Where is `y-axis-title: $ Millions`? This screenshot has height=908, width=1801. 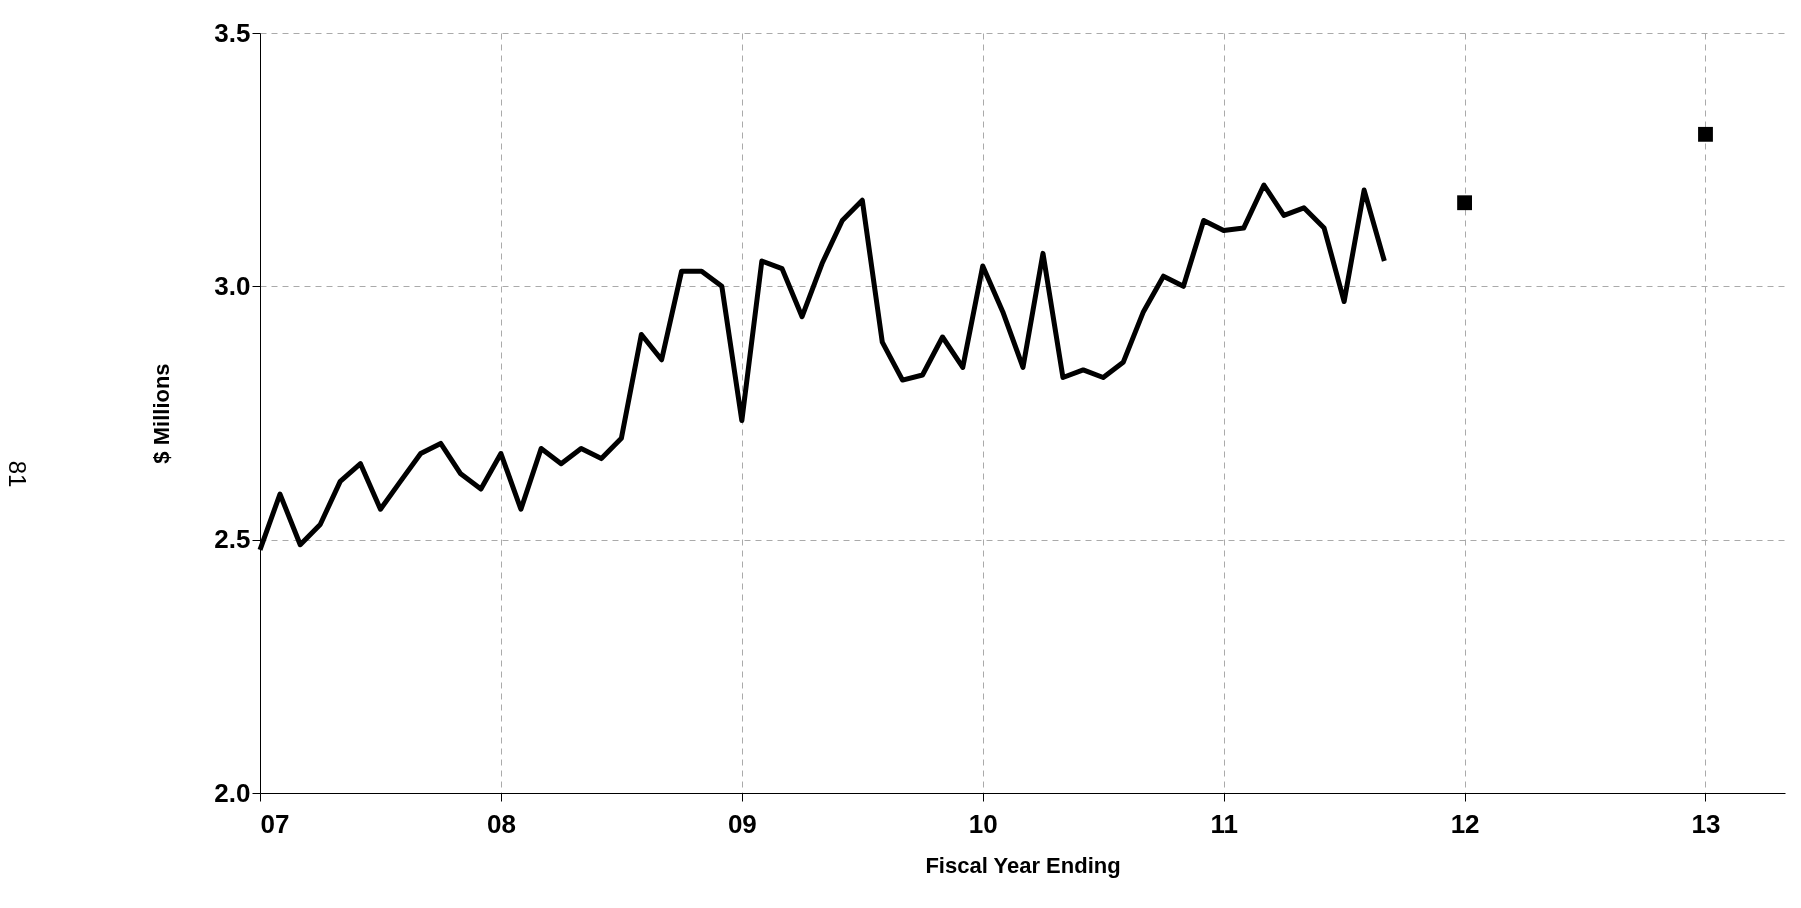
y-axis-title: $ Millions is located at coordinates (162, 413).